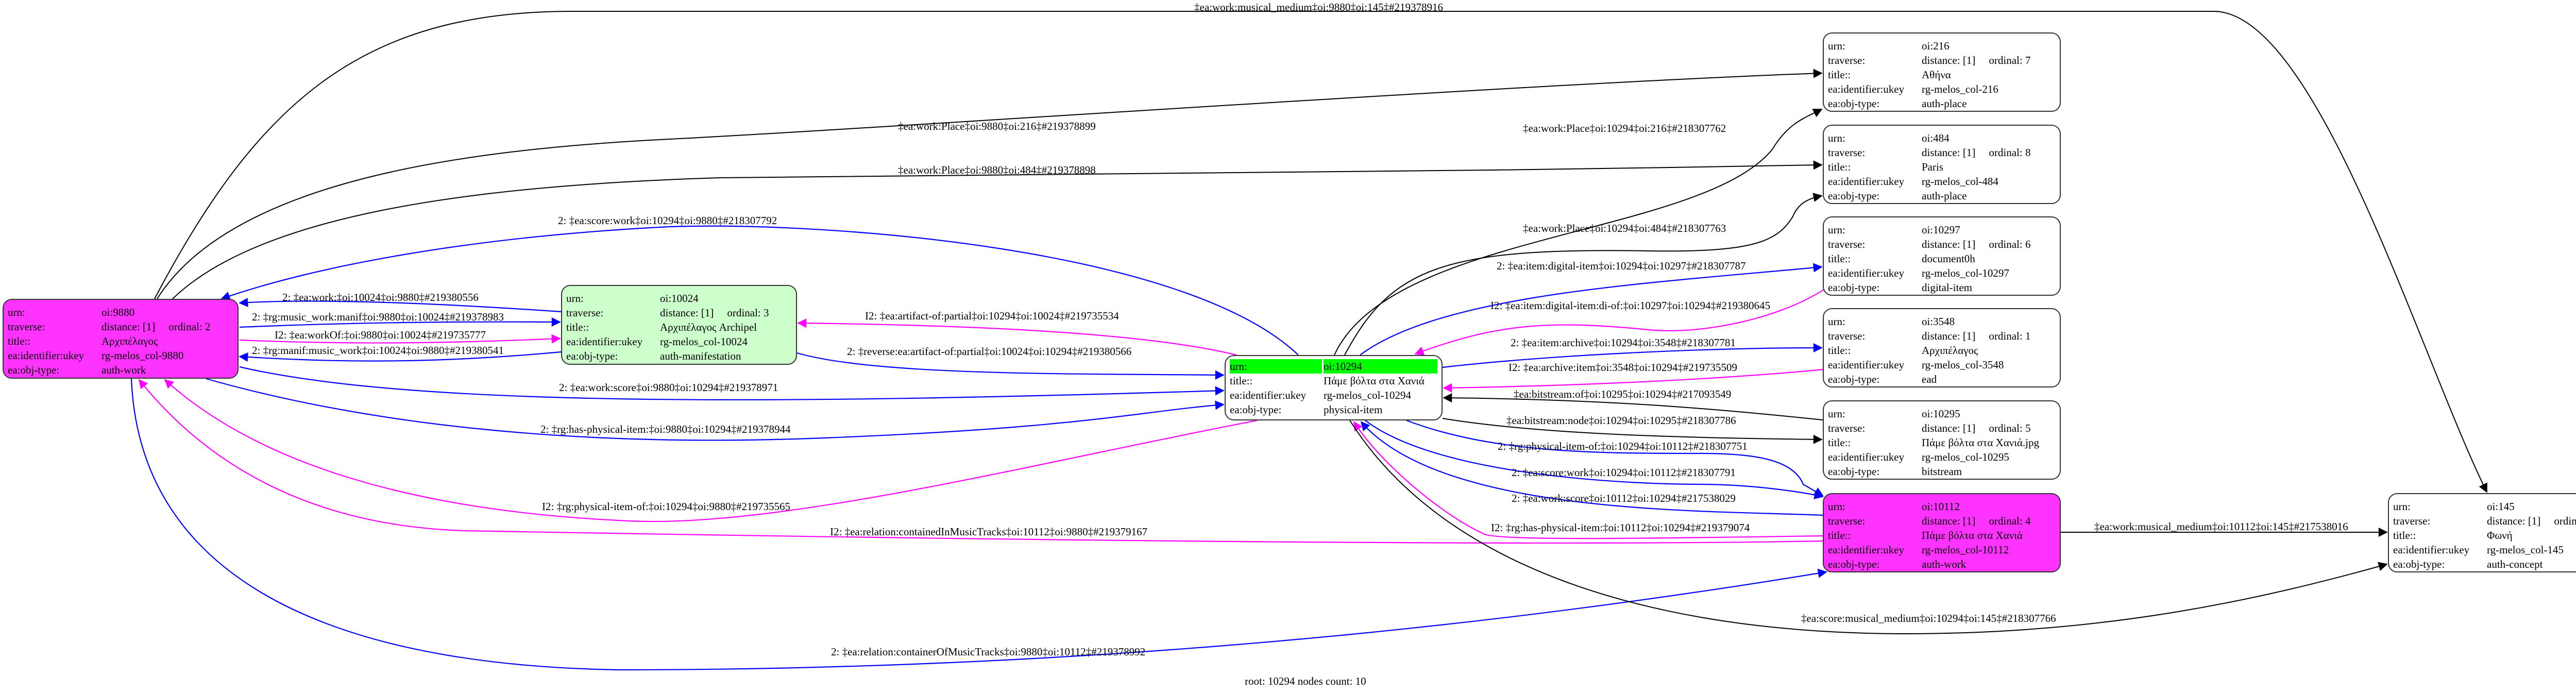 The width and height of the screenshot is (2576, 693). I want to click on node-field-row: ea:identifier:ukey rg-melos_col-10295, so click(1942, 457).